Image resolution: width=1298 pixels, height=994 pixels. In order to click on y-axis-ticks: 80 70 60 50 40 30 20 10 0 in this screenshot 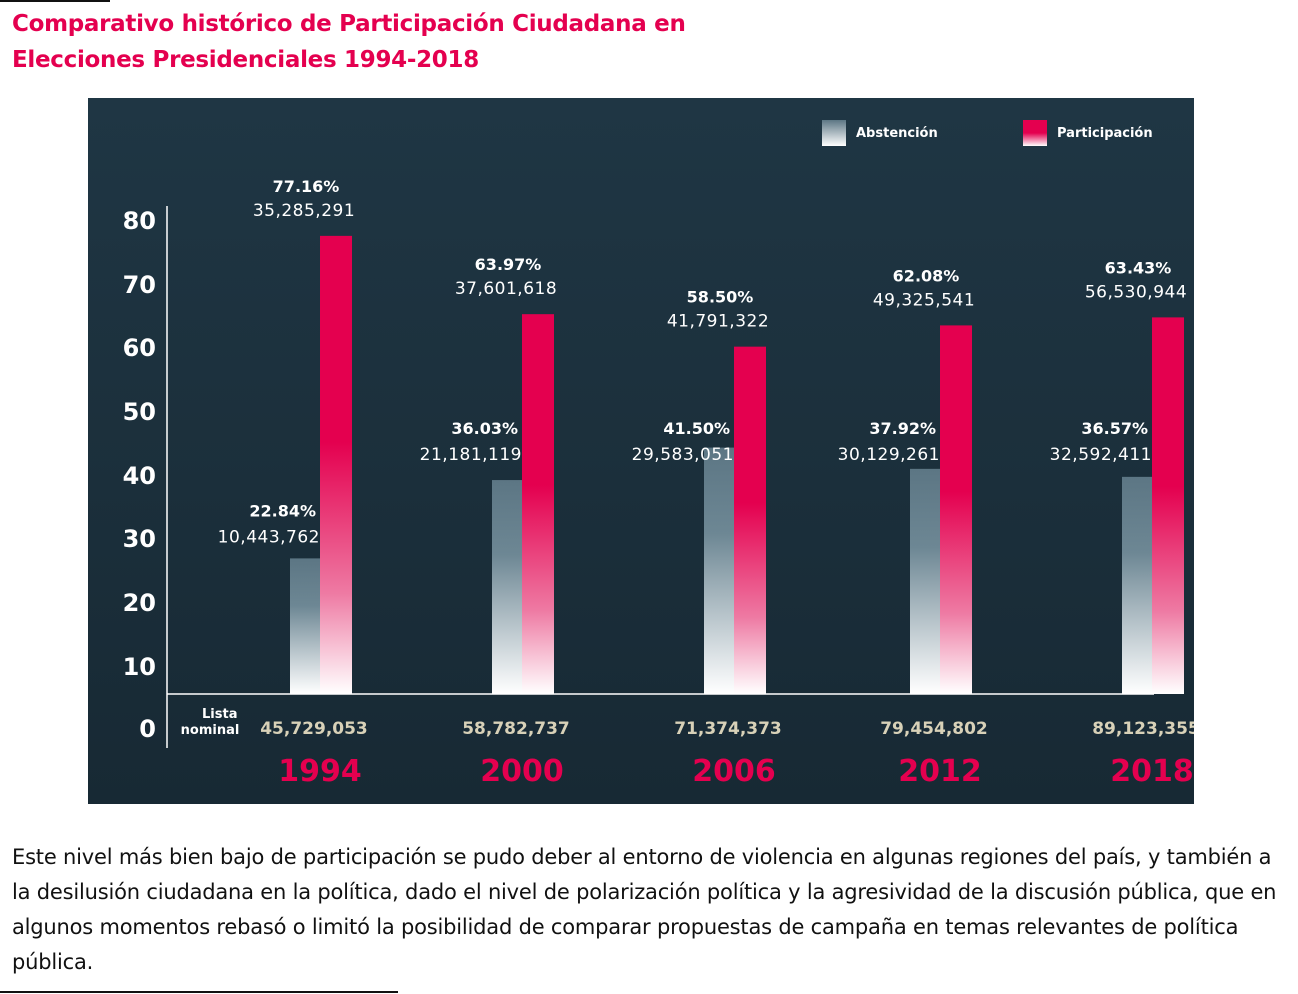, I will do `click(139, 475)`.